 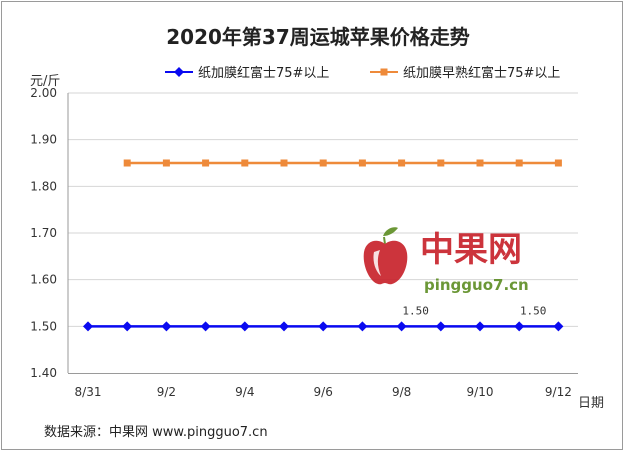 I want to click on x-tick-label: 9/8, so click(x=401, y=392).